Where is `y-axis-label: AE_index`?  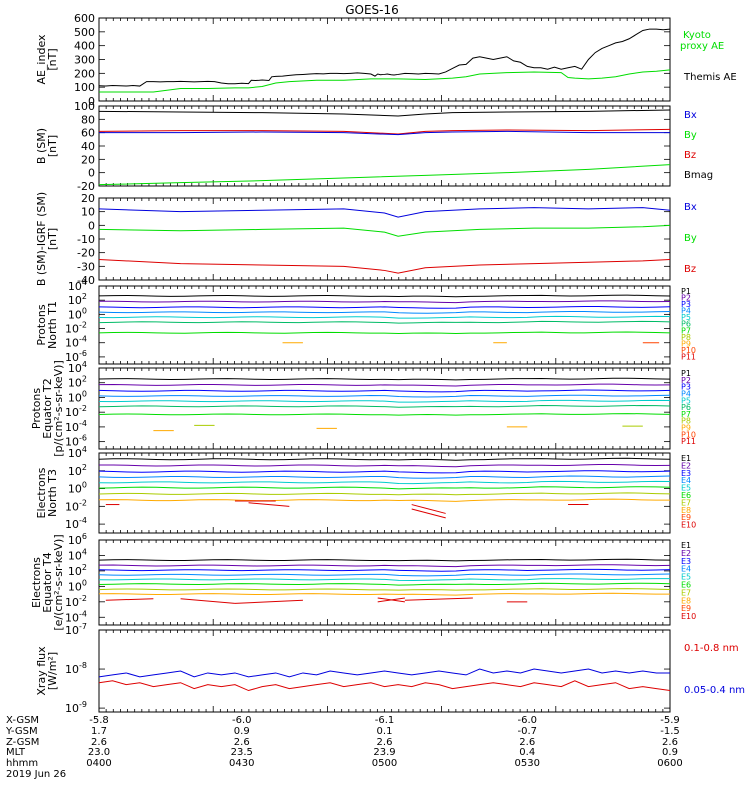 y-axis-label: AE_index is located at coordinates (41, 59).